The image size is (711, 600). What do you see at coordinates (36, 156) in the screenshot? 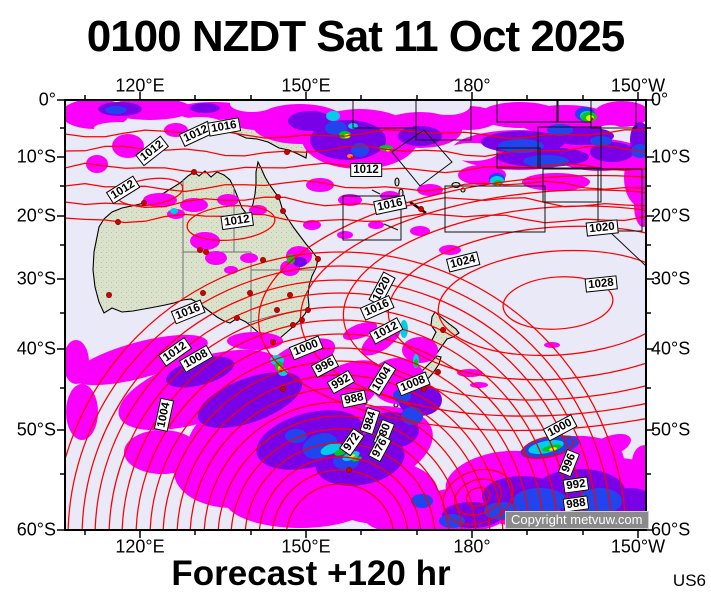
I see `axis-label-left: 10°S` at bounding box center [36, 156].